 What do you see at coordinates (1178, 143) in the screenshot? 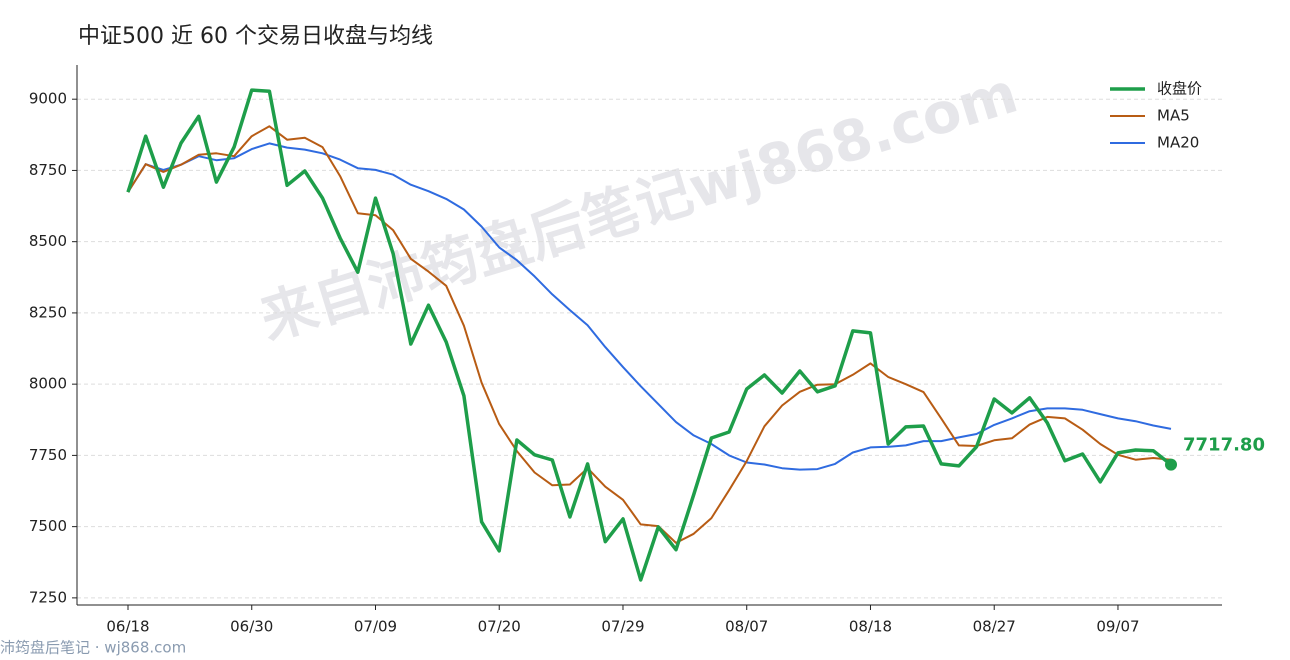
I see `legend-label: MA20` at bounding box center [1178, 143].